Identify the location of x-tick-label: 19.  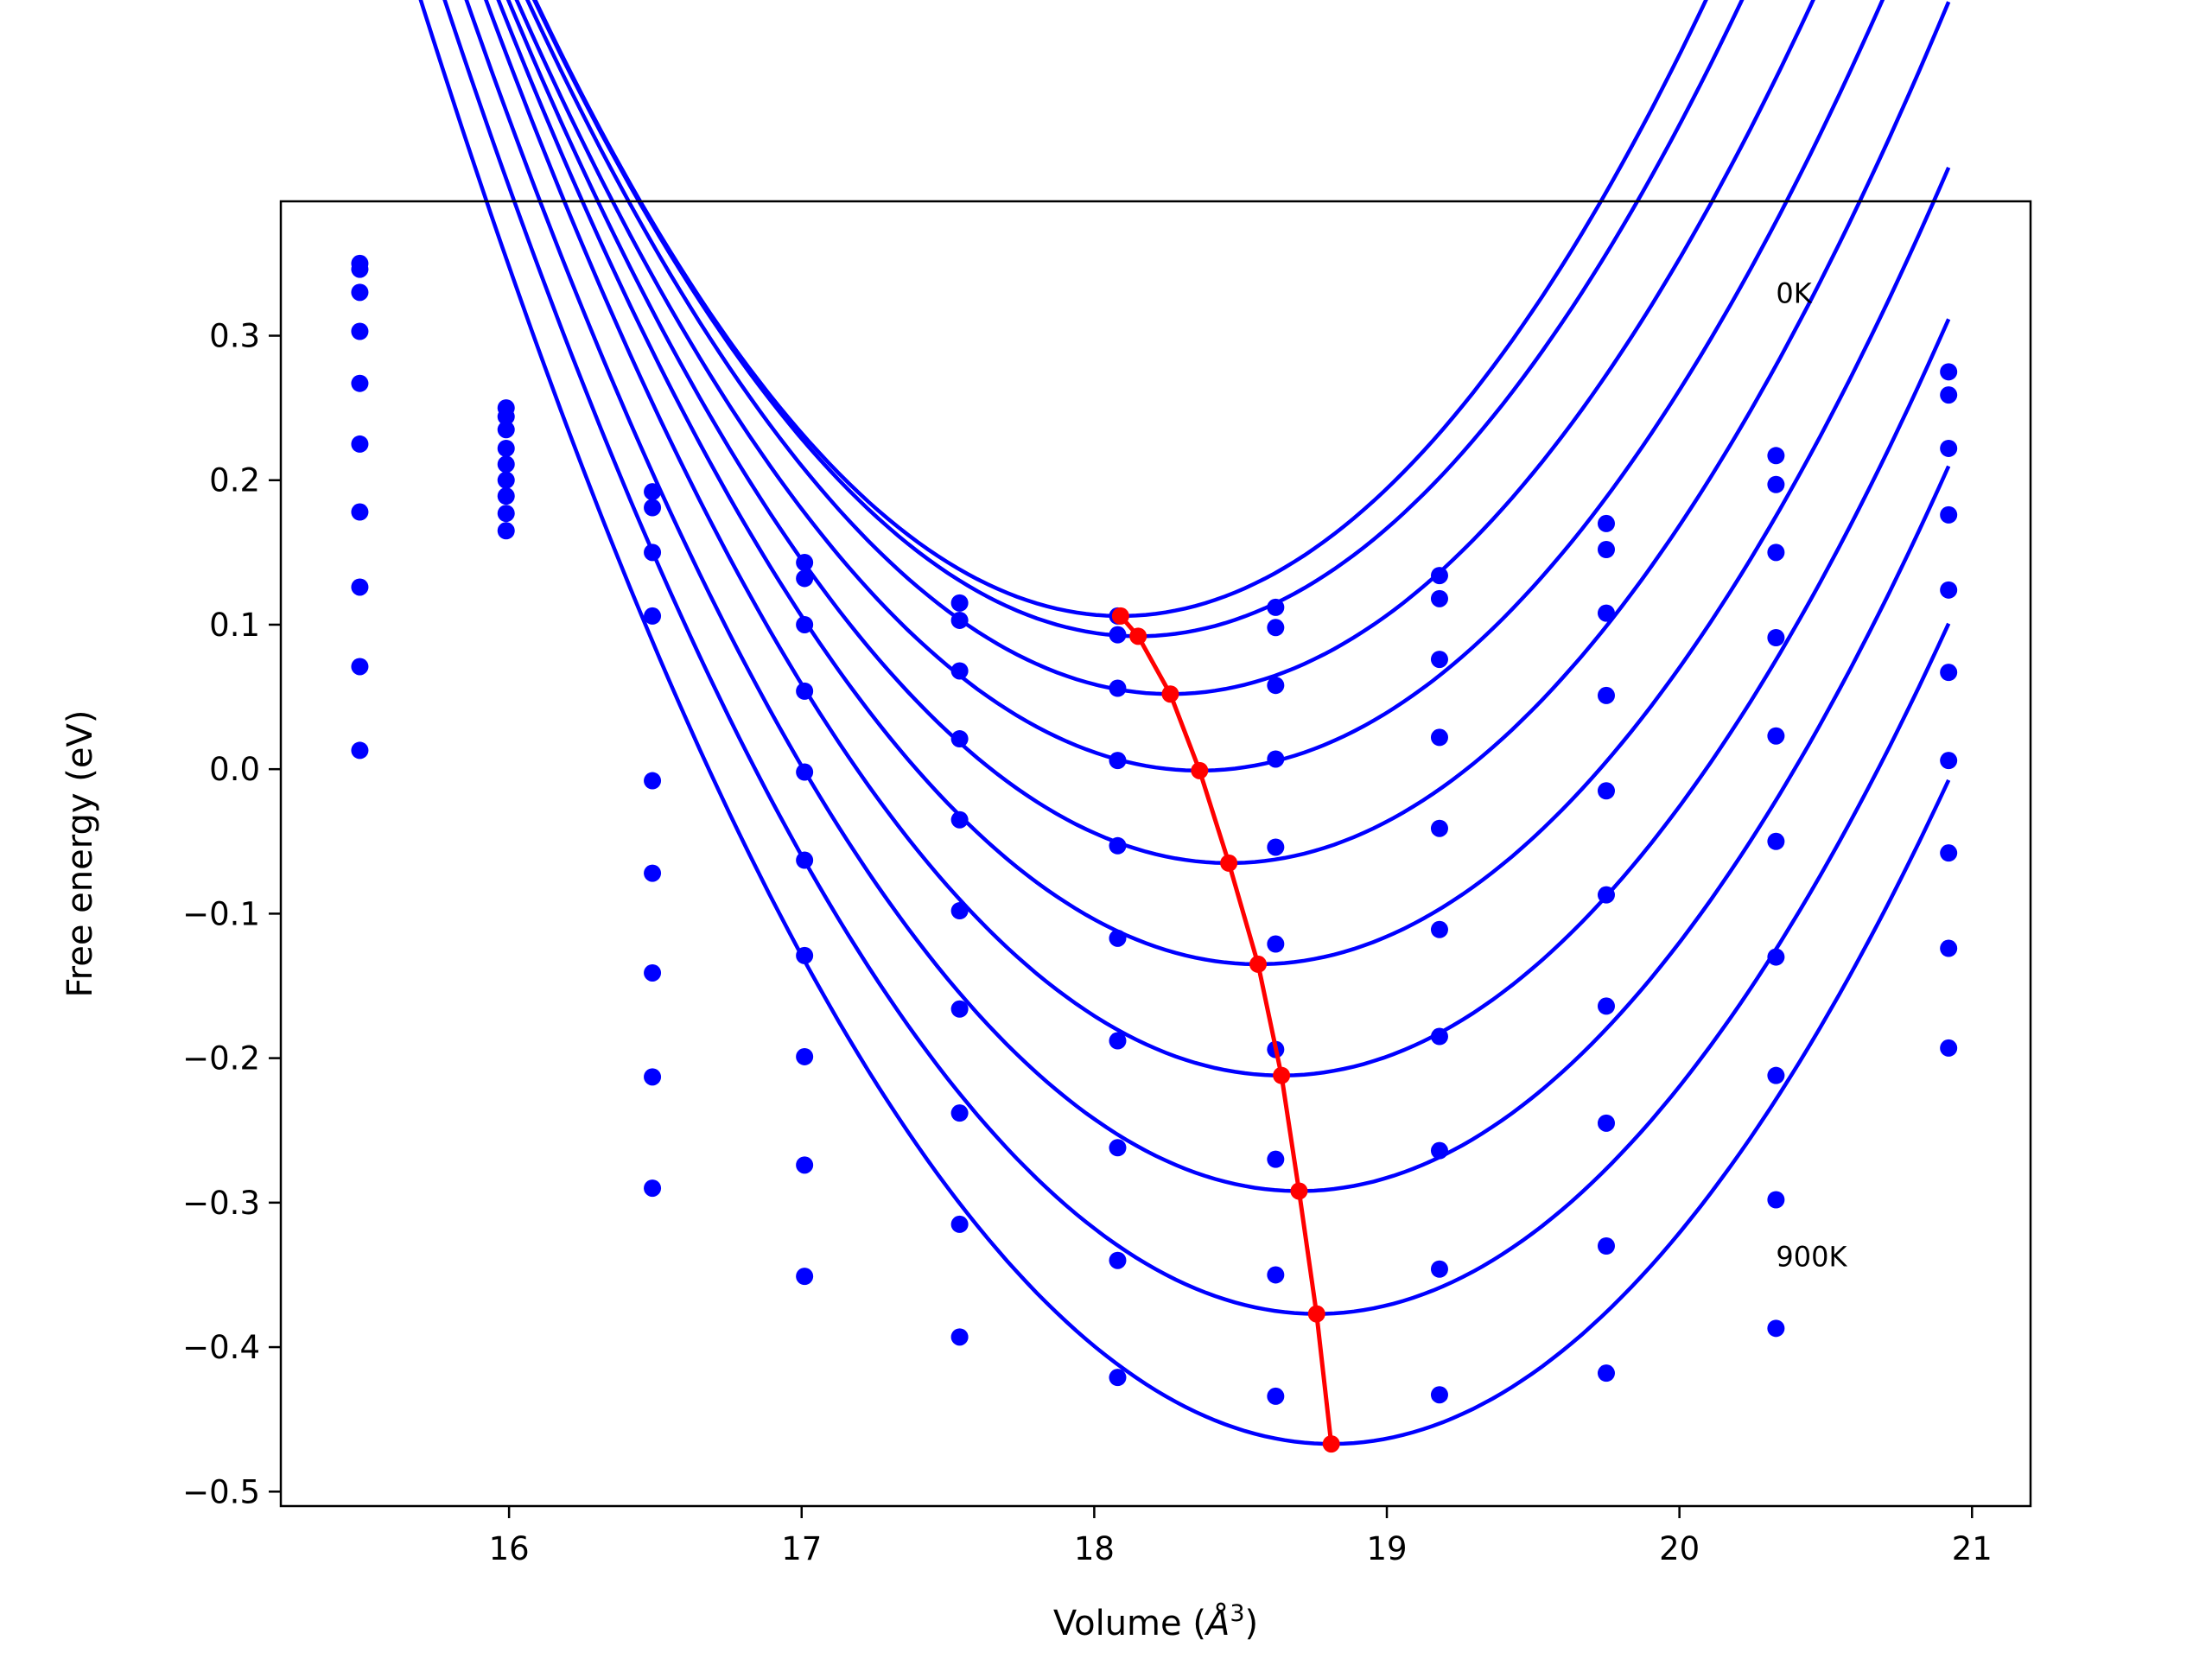
(1386, 1548).